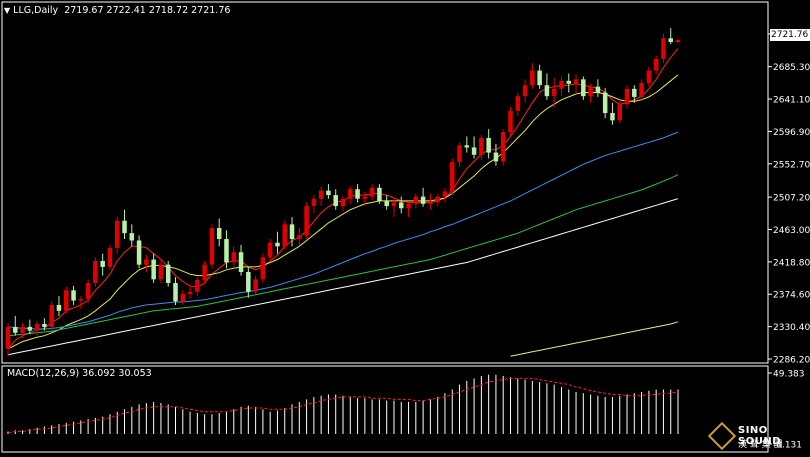  I want to click on symbol-label: LLG,Daily, so click(36, 10).